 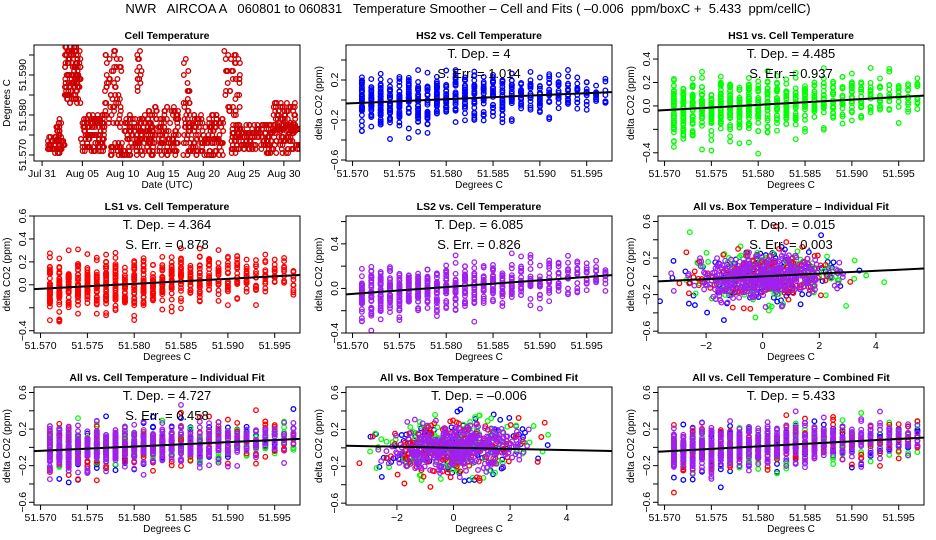 I want to click on x-tick-label: Aug 15, so click(x=162, y=174).